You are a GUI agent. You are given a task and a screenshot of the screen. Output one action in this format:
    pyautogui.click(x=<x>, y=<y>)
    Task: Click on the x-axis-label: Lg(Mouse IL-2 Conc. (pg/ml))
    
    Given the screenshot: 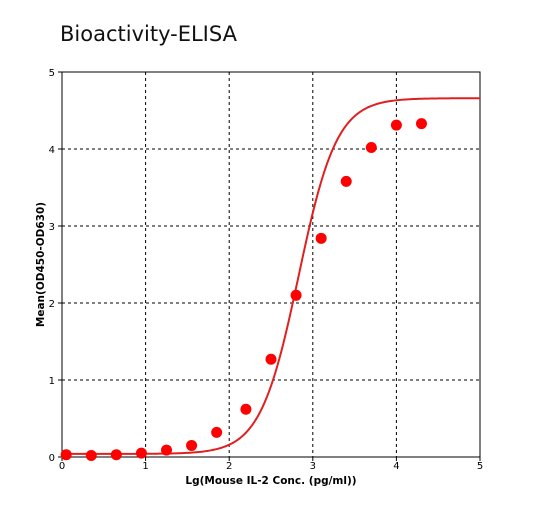 What is the action you would take?
    pyautogui.click(x=270, y=481)
    